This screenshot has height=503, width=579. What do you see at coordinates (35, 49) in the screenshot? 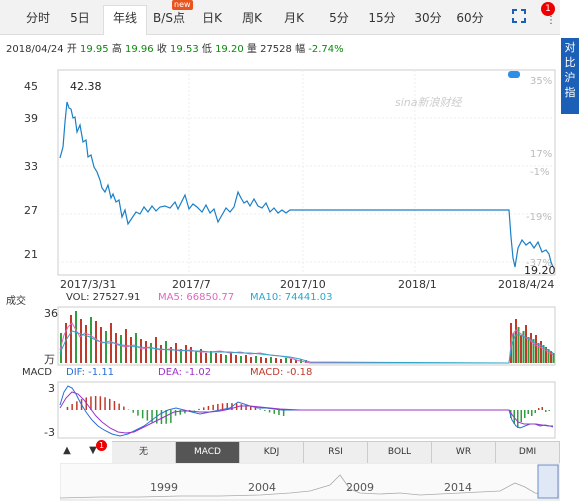
I see `quote-date: 2018/04/24` at bounding box center [35, 49].